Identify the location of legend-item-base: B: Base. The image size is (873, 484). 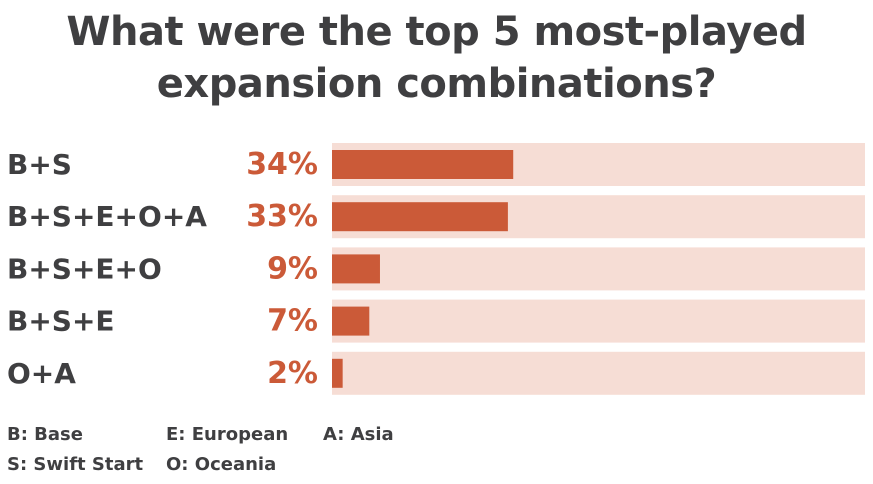
(45, 434).